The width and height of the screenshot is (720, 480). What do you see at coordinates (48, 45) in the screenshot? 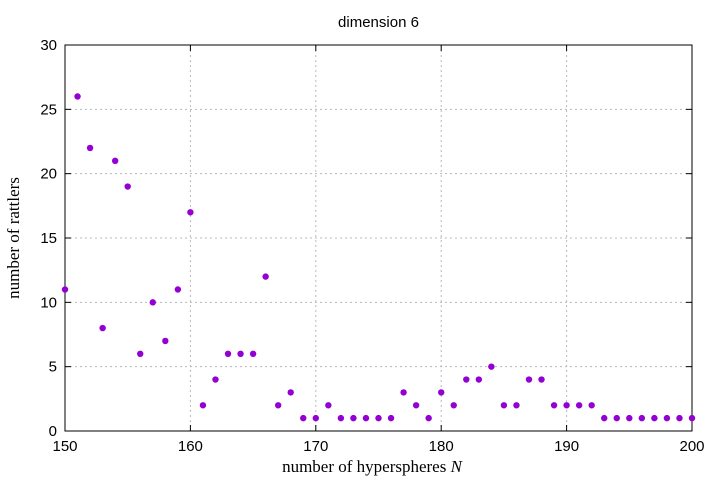
I see `y-tick-label: 30` at bounding box center [48, 45].